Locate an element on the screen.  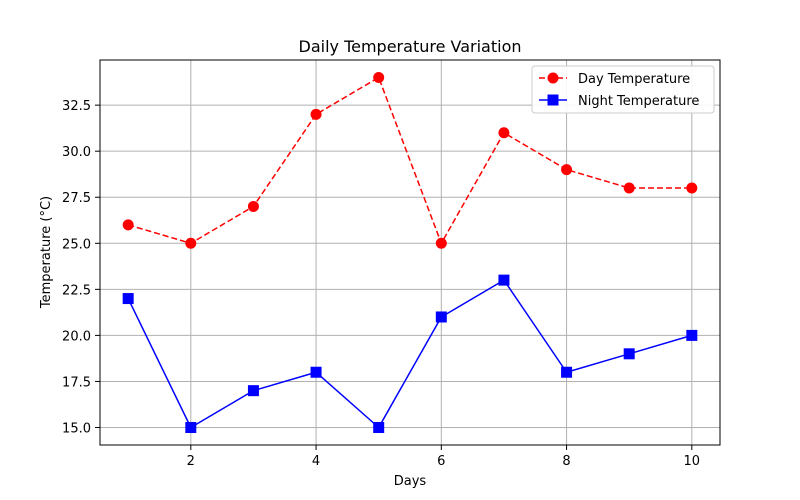
x-axis-label: Days is located at coordinates (410, 481).